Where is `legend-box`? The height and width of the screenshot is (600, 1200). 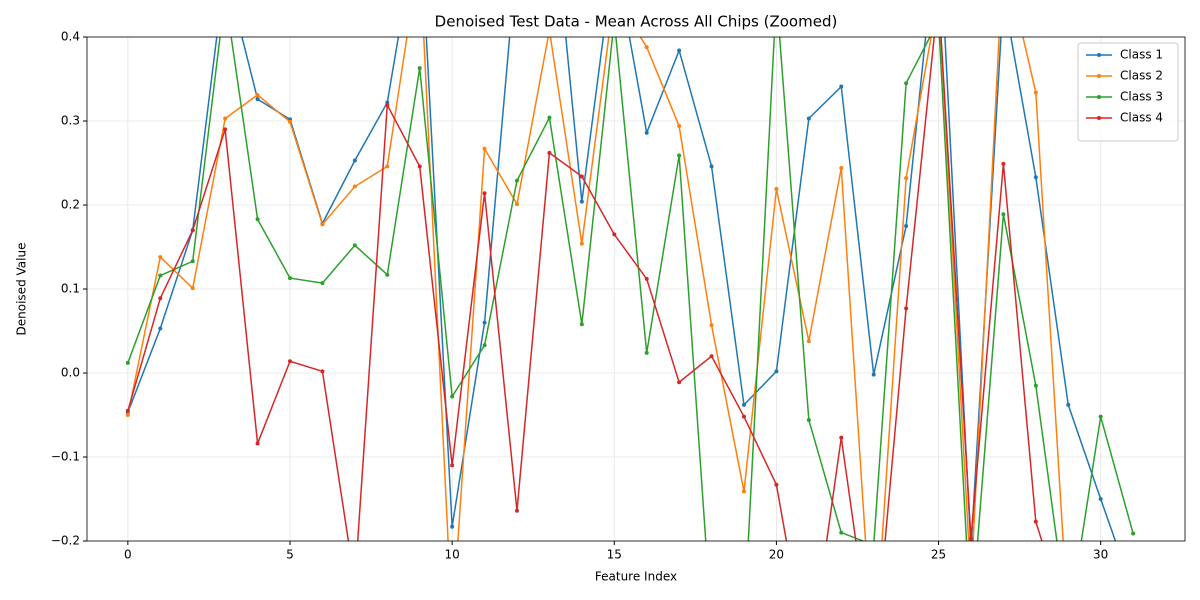 legend-box is located at coordinates (1128, 92).